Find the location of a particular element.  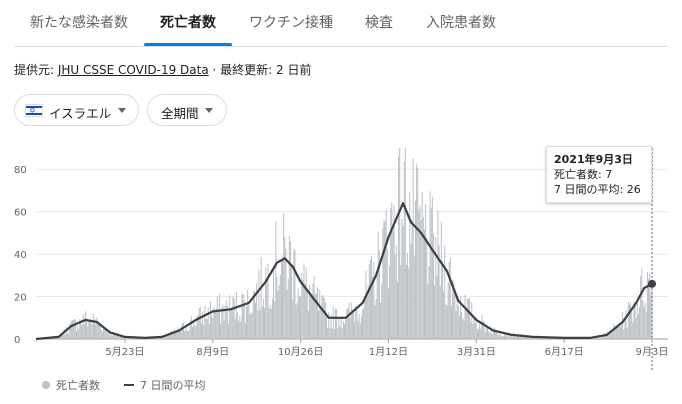

source-link: JHU CSSE COVID-19 Data is located at coordinates (133, 70).